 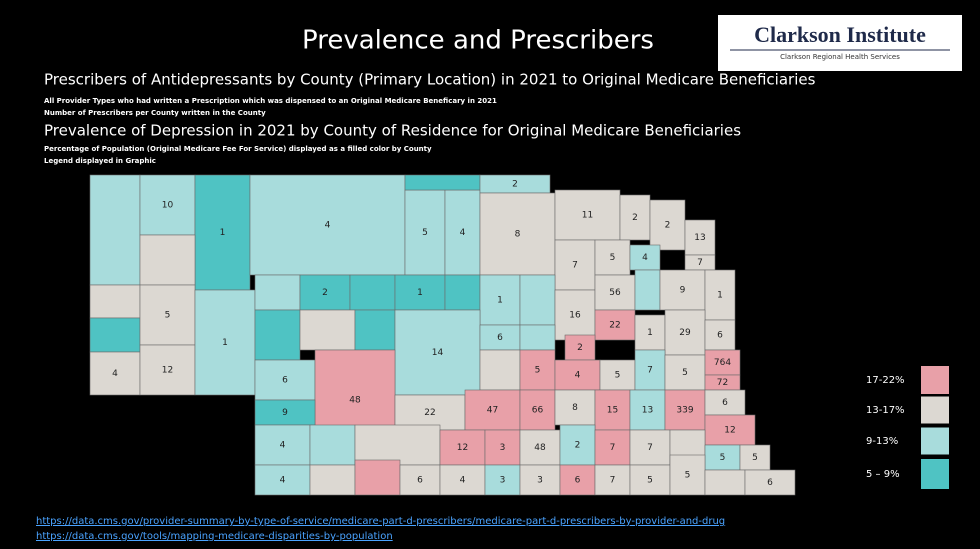 What do you see at coordinates (478, 41) in the screenshot?
I see `title: Prevalence and Prescribers` at bounding box center [478, 41].